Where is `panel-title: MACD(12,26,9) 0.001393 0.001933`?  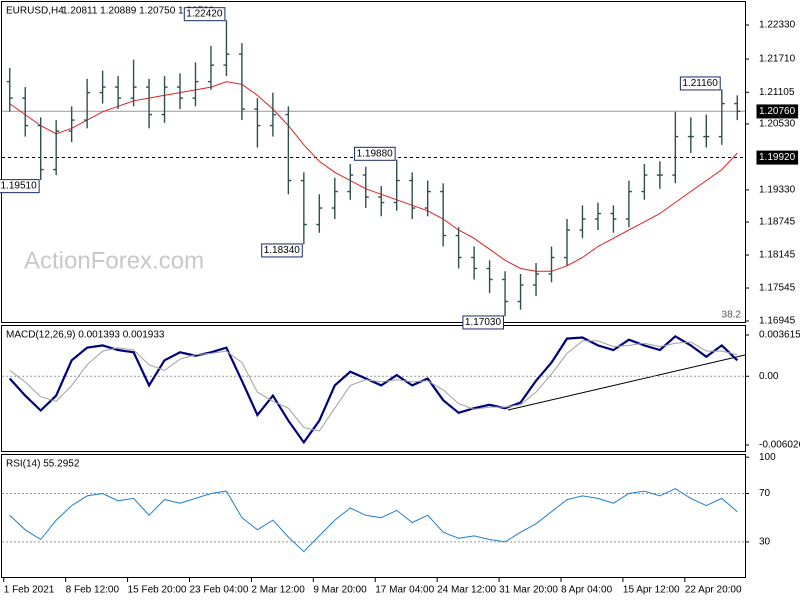
panel-title: MACD(12,26,9) 0.001393 0.001933 is located at coordinates (85, 335).